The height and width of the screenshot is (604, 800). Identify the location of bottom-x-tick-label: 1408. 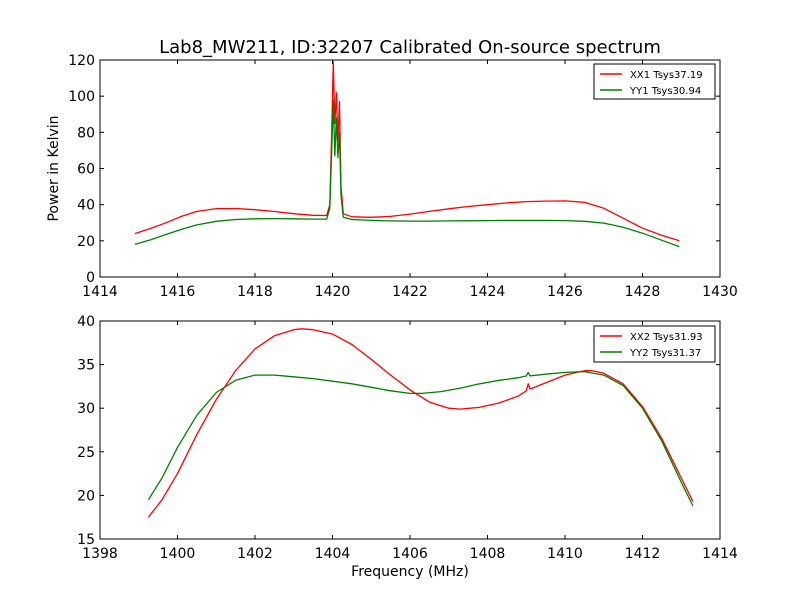
(488, 554).